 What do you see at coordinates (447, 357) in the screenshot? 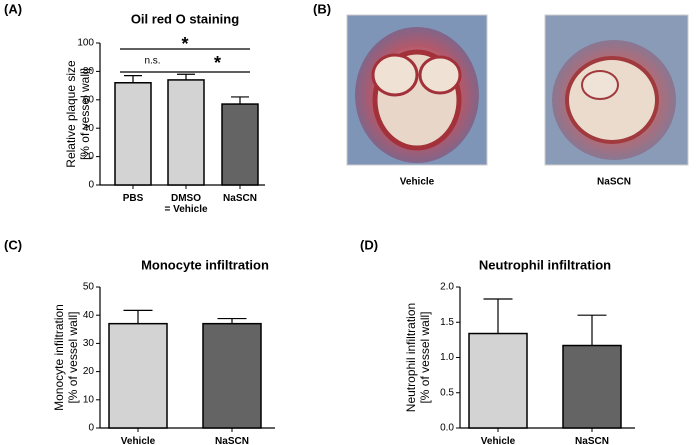
I see `y-tick-label: 1.0` at bounding box center [447, 357].